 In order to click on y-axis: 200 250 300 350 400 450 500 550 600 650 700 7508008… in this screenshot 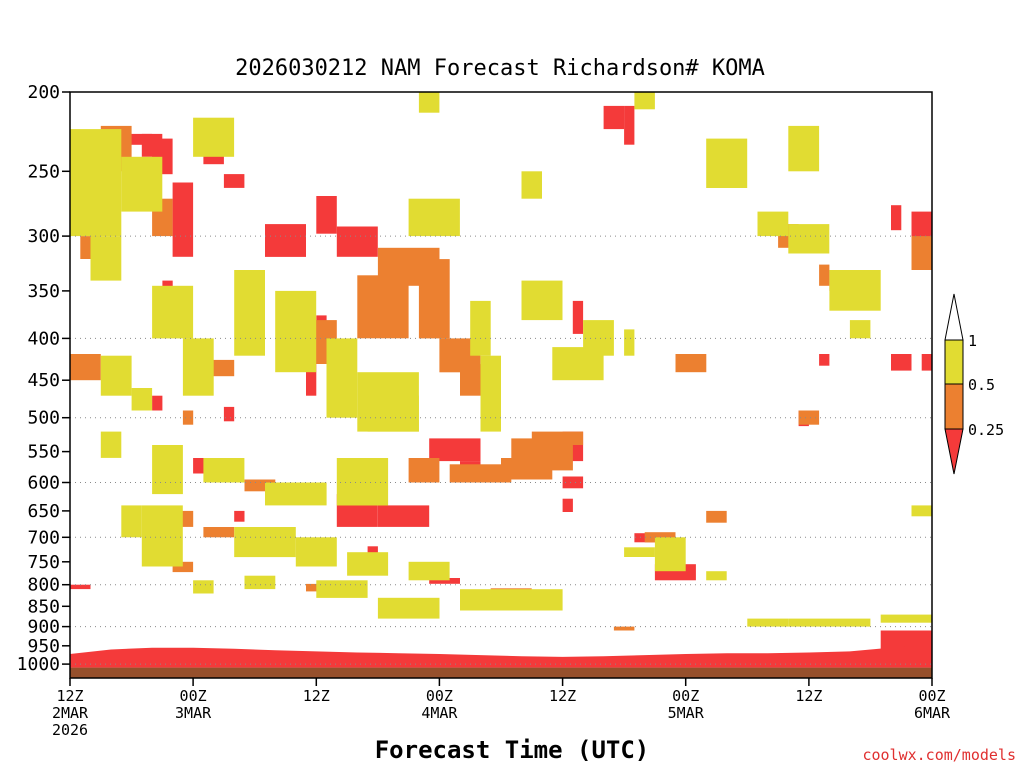, I will do `click(43, 378)`.